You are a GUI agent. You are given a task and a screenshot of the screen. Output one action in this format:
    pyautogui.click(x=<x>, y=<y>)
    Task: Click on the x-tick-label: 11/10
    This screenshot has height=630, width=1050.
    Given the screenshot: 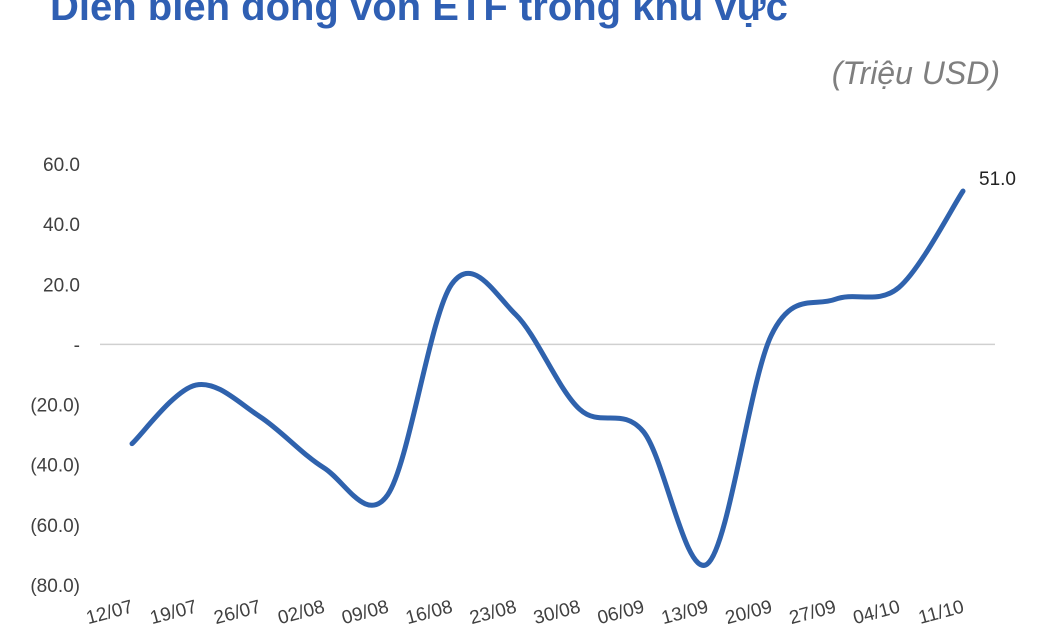 What is the action you would take?
    pyautogui.click(x=941, y=613)
    